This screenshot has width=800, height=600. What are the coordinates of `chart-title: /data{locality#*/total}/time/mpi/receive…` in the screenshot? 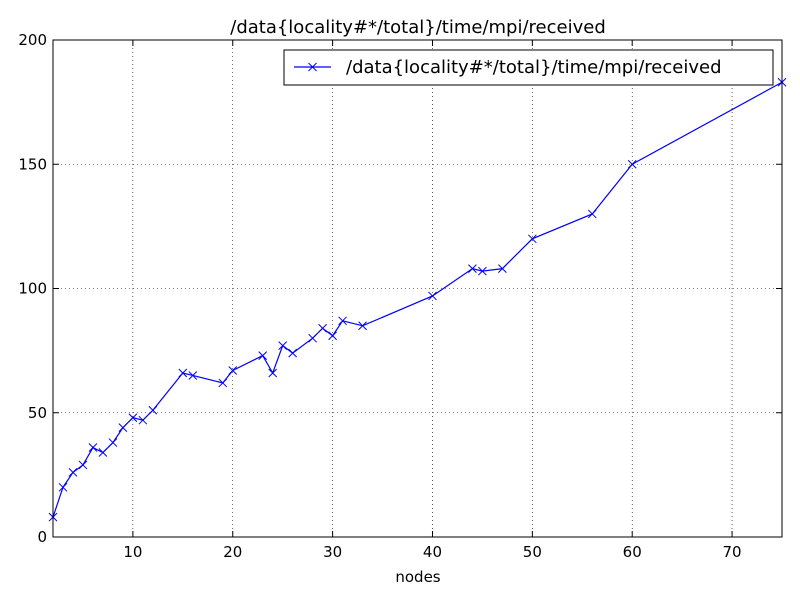 It's located at (418, 27).